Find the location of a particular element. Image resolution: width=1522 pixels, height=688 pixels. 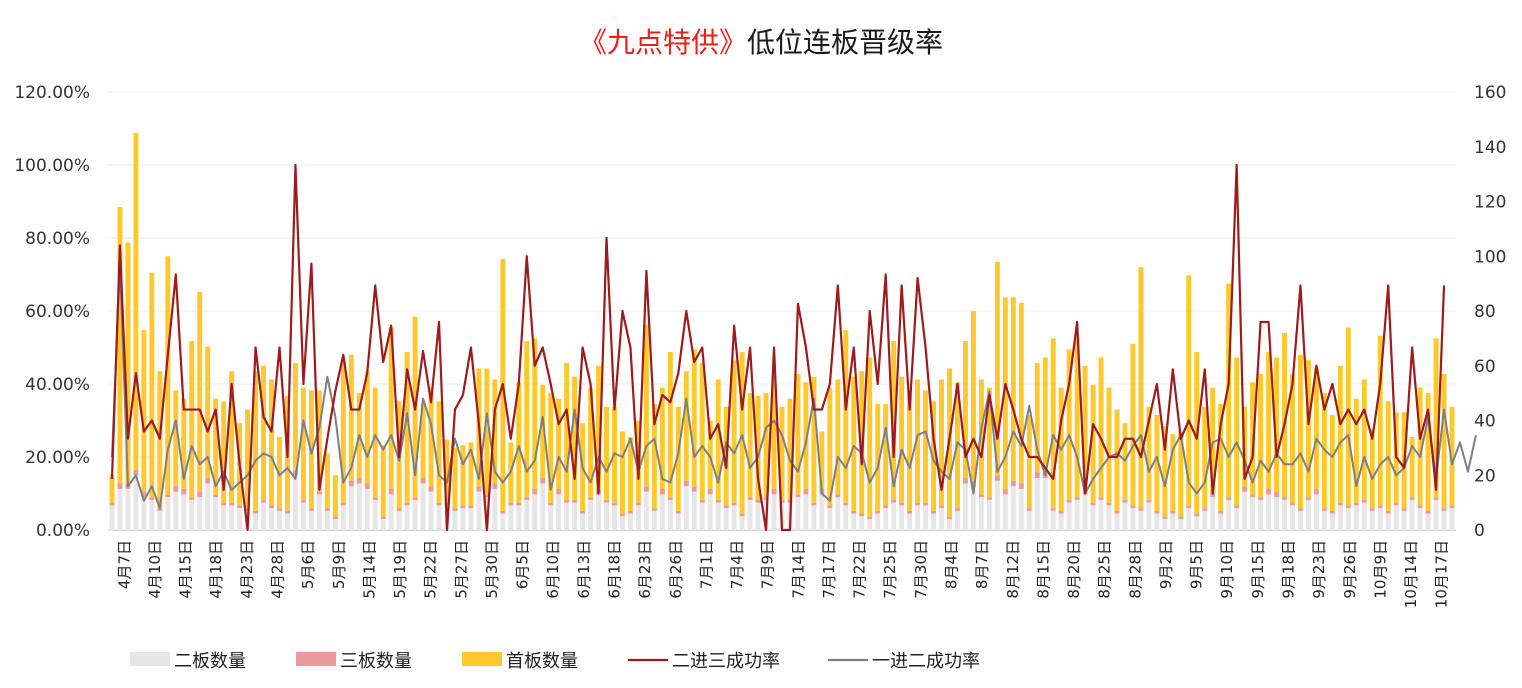

x-tick-label: 4月28日 is located at coordinates (278, 569).